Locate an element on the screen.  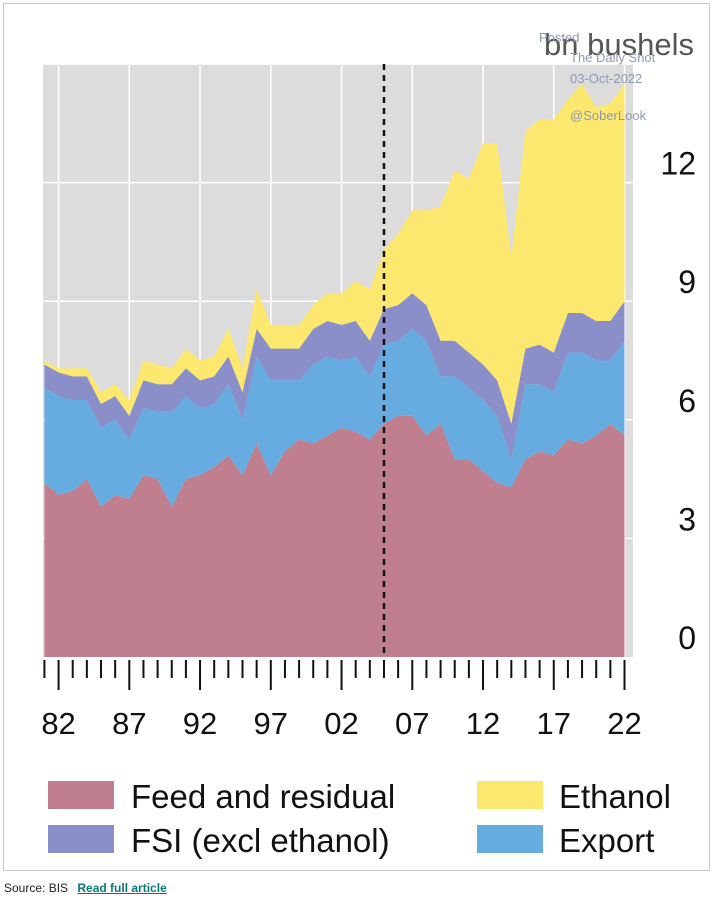
x-tick-label: 22 is located at coordinates (624, 723).